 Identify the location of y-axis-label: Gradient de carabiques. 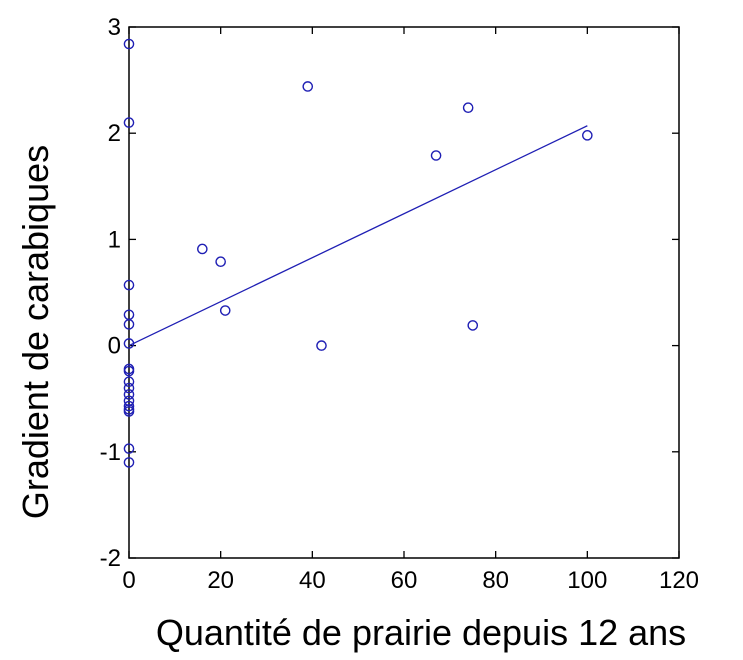
(35, 332).